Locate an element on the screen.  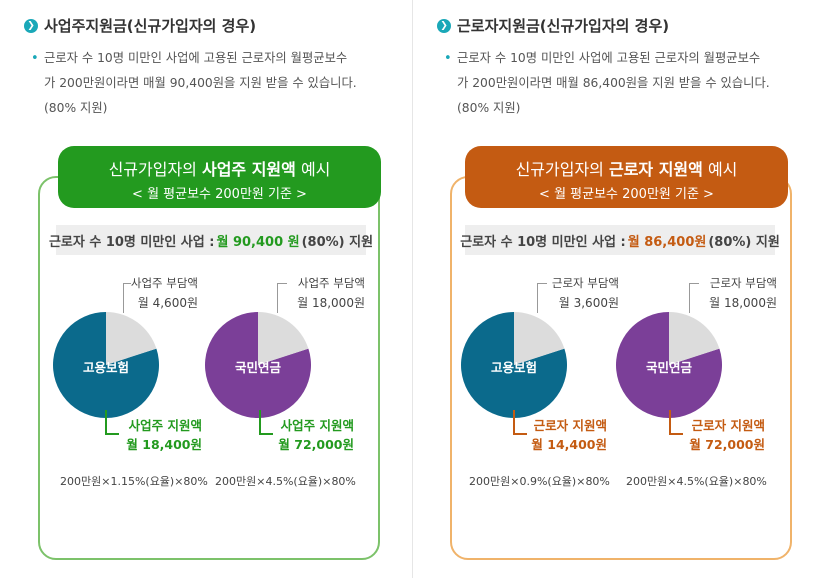
employer-pension-support-slice is located at coordinates (258, 365).